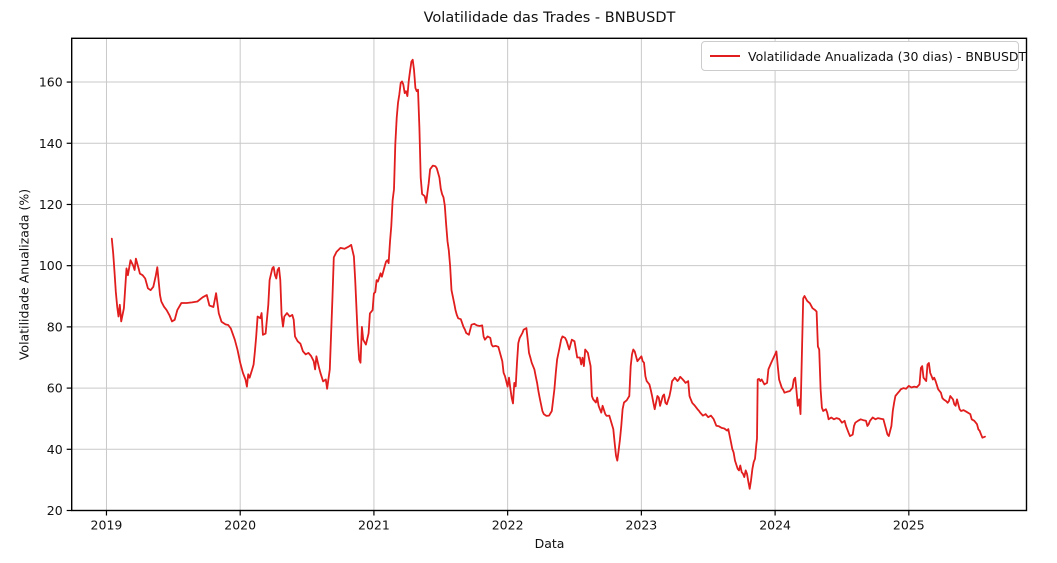 Image resolution: width=1057 pixels, height=563 pixels. What do you see at coordinates (24, 274) in the screenshot?
I see `y-axis-label: Volatilidade Anualizada (%)` at bounding box center [24, 274].